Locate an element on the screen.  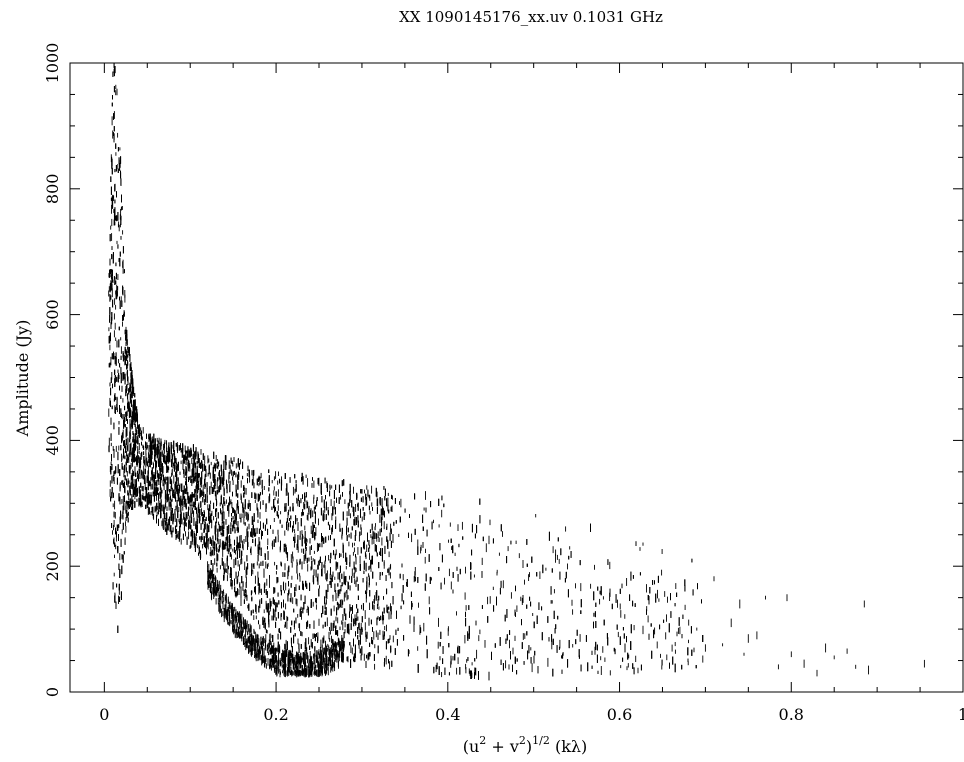
chart-title: XX 1090145176_xx.uv 0.1031 GHz is located at coordinates (531, 17).